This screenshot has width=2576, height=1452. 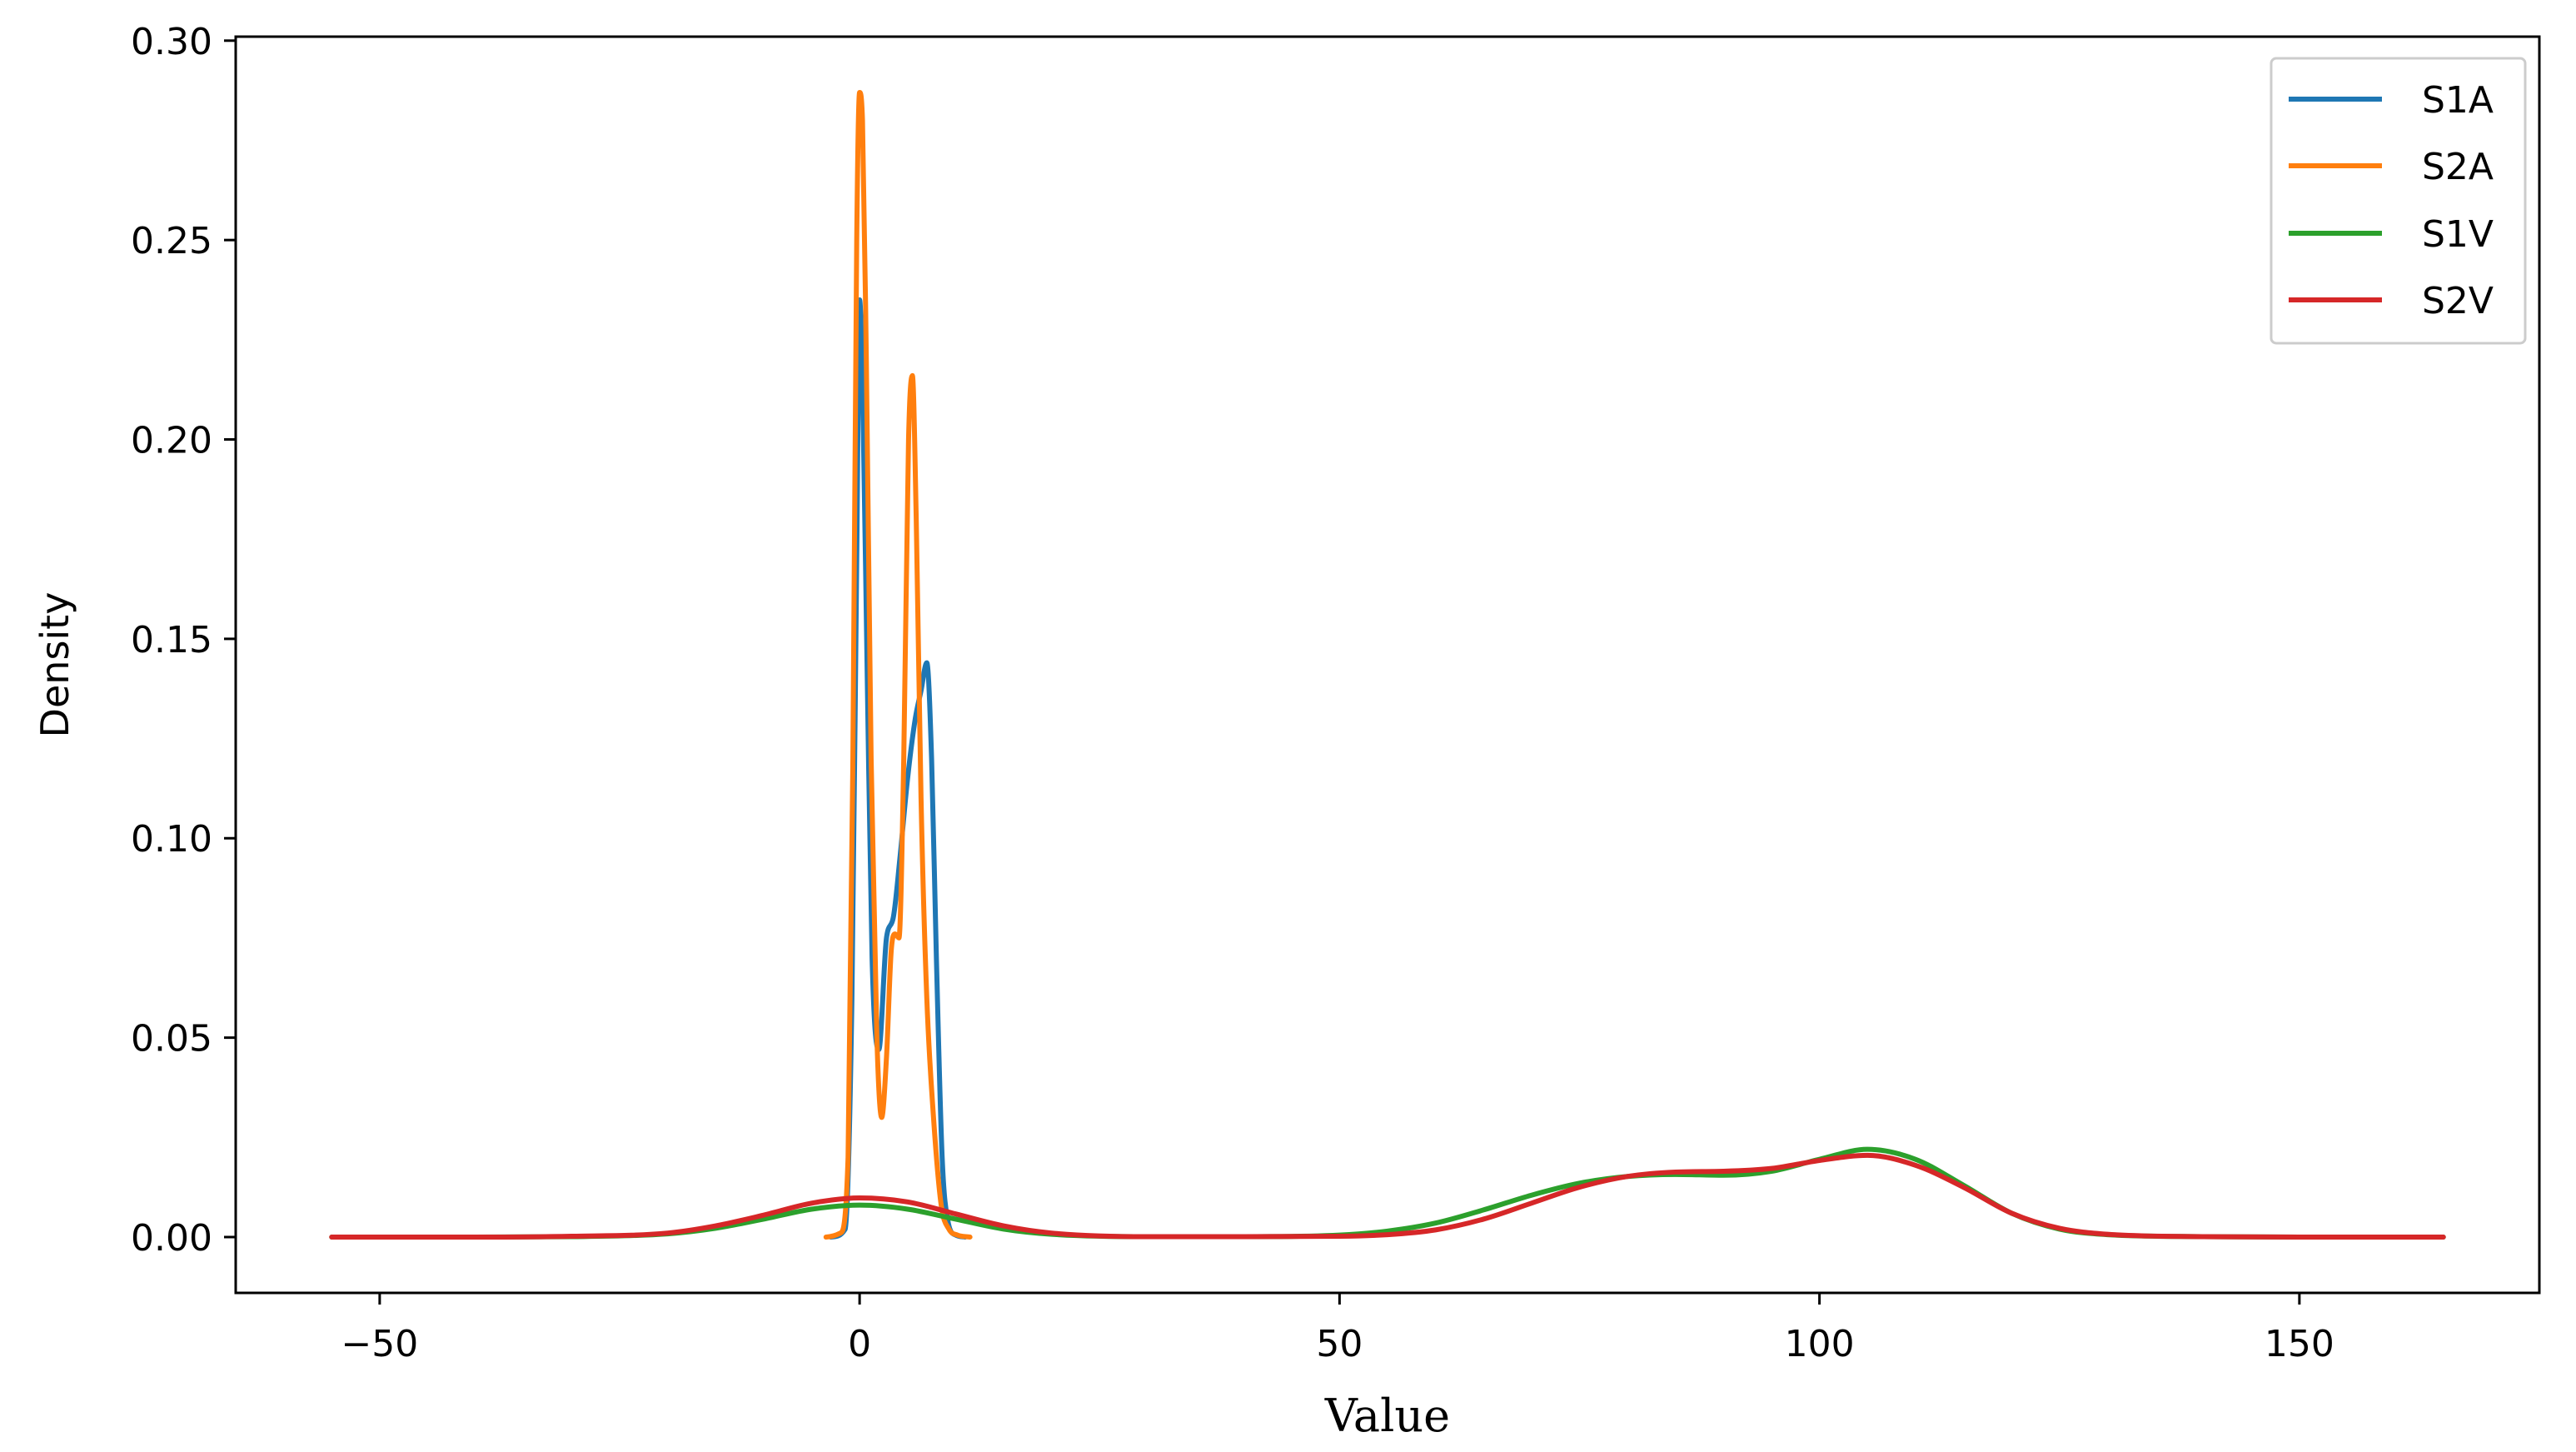 I want to click on series-line-s1v, so click(x=1387, y=1193).